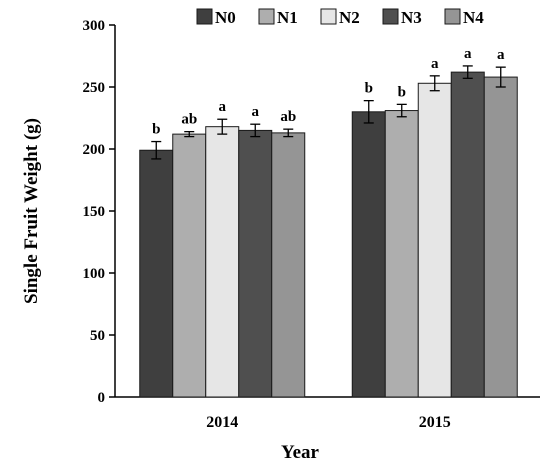 Image resolution: width=550 pixels, height=472 pixels. I want to click on bar-n3-2015, so click(467, 234).